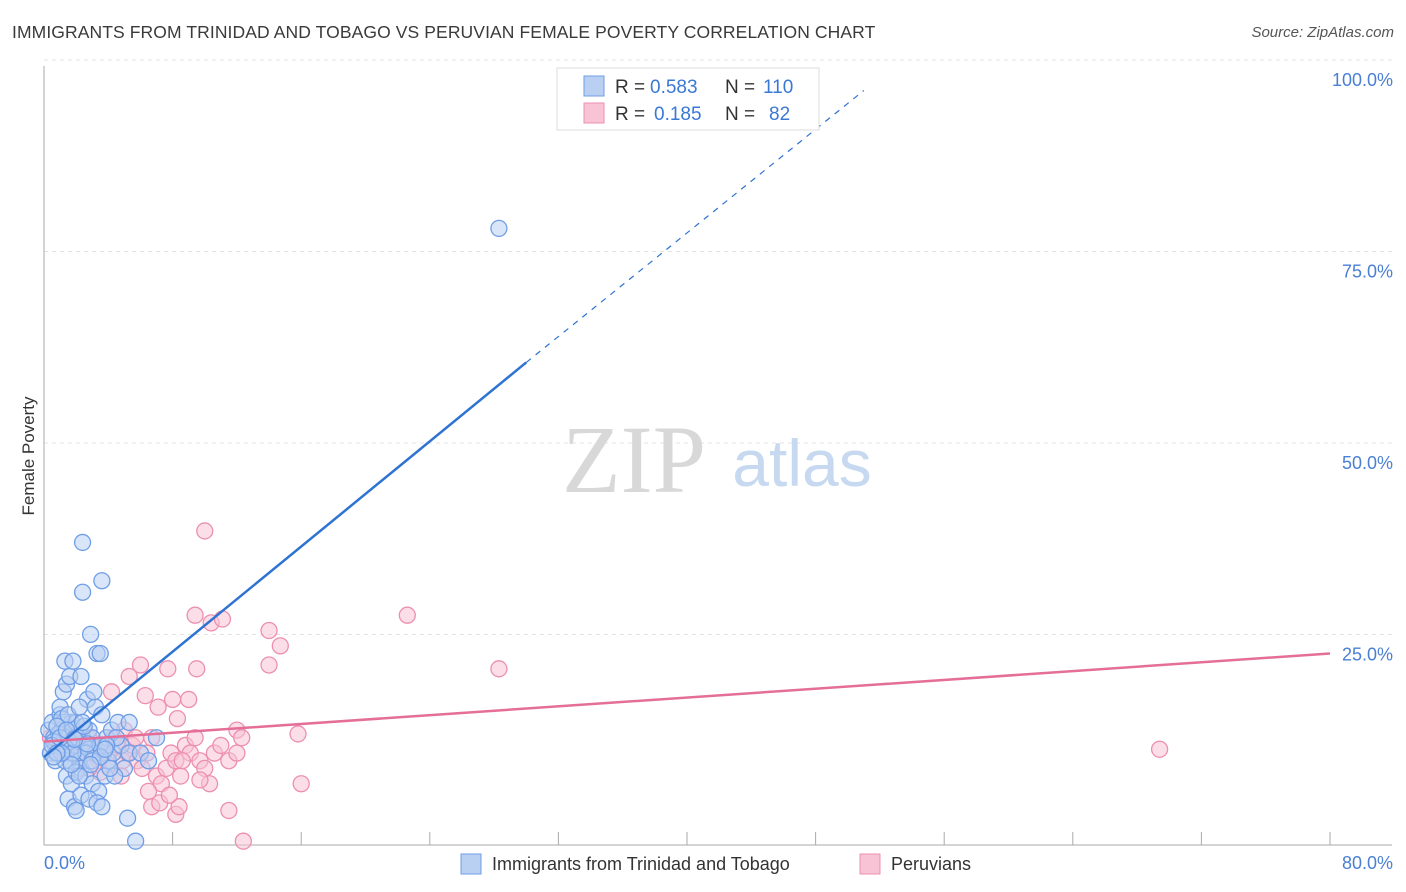 Image resolution: width=1406 pixels, height=892 pixels. Describe the element at coordinates (688, 99) in the screenshot. I see `stats-legend: R = 0.583 N = 110 R = 0.185 N = 82` at that location.